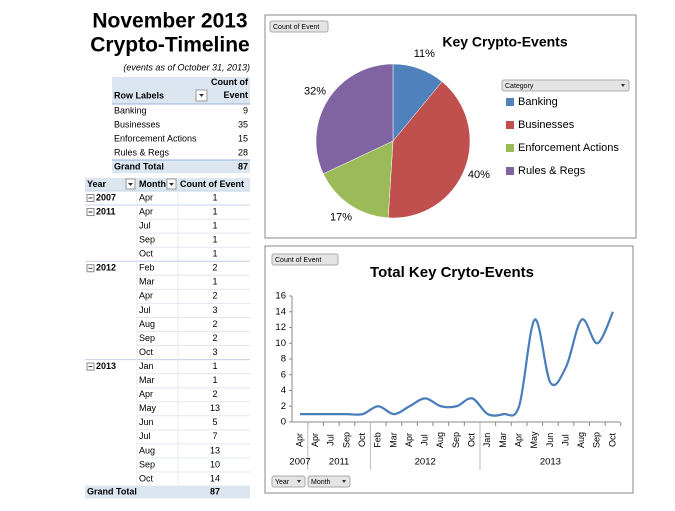  I want to click on month-label: Feb, so click(147, 268).